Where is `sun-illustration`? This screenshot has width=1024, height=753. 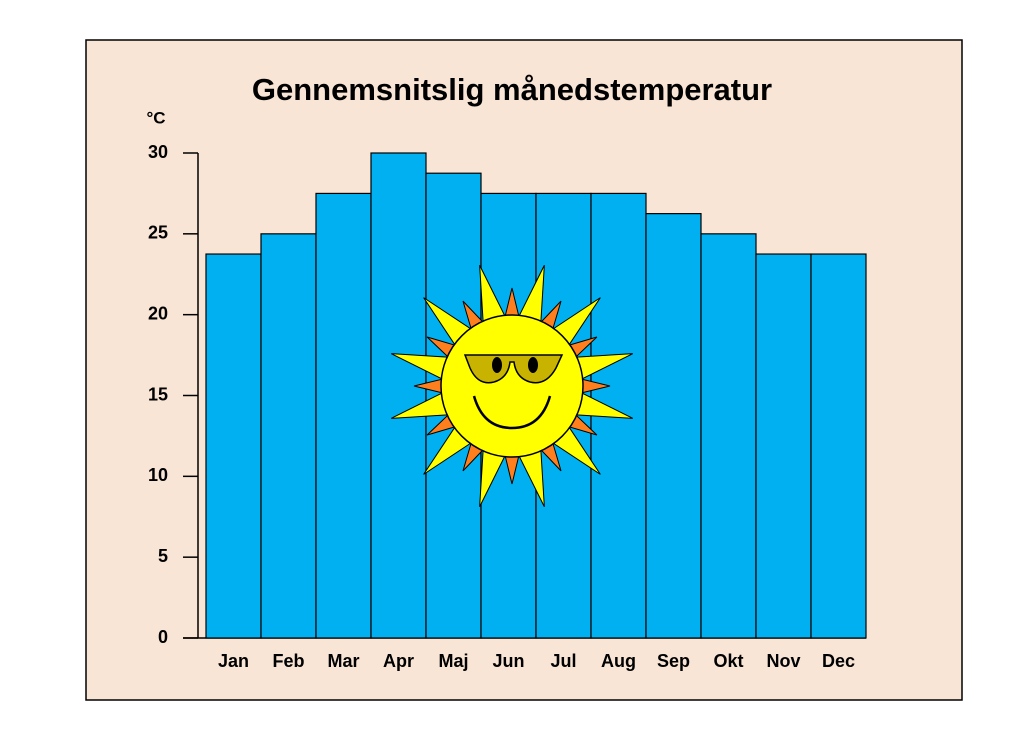 sun-illustration is located at coordinates (512, 386).